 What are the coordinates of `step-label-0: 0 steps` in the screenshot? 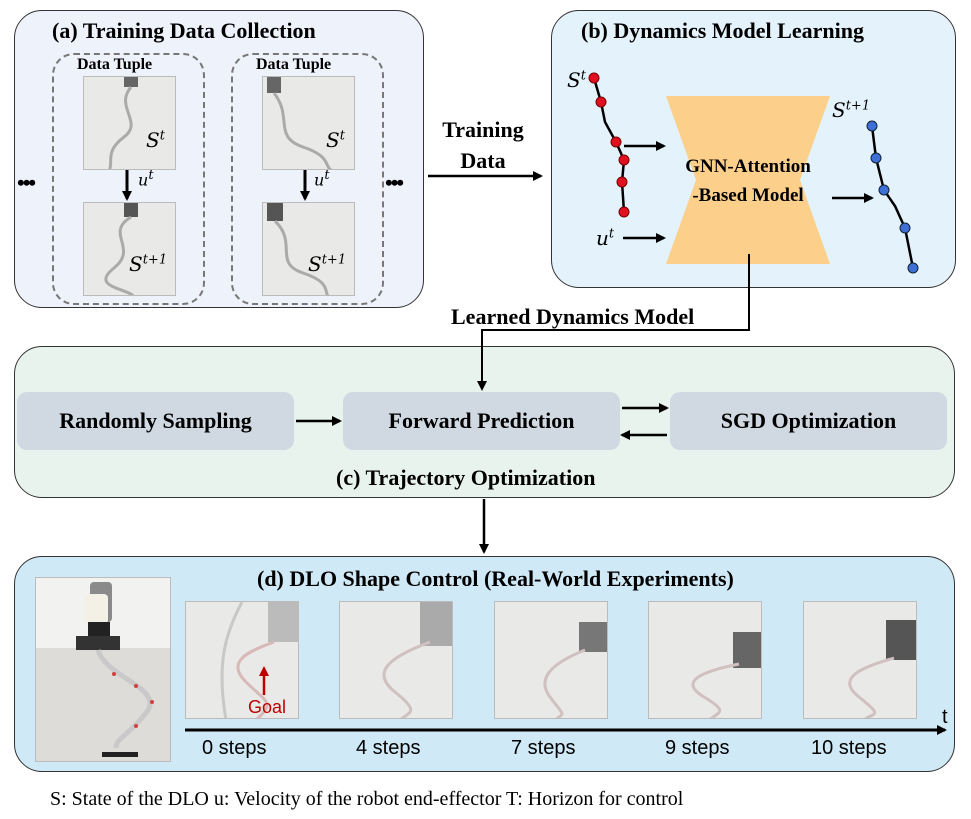 It's located at (234, 748).